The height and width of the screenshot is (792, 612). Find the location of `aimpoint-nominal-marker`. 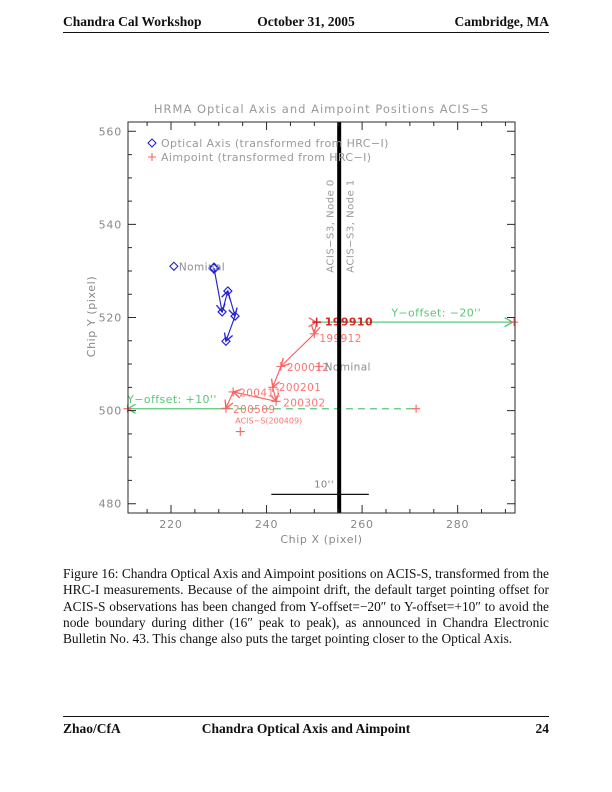

aimpoint-nominal-marker is located at coordinates (319, 366).